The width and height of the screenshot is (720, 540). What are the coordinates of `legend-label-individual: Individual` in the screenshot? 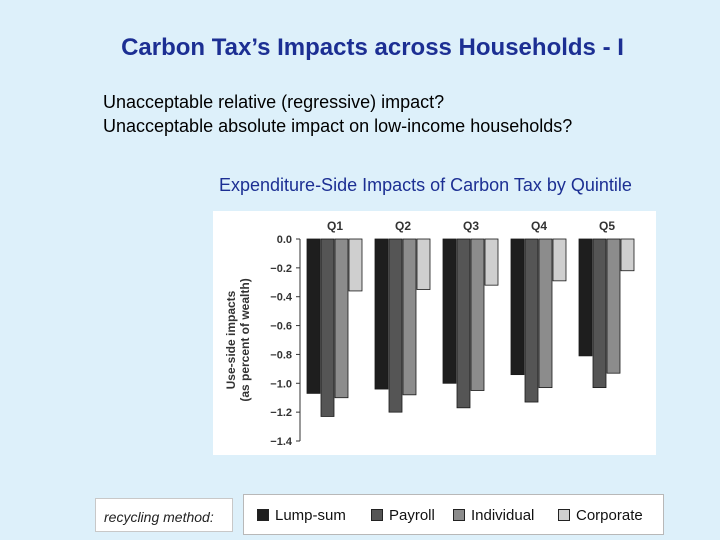 It's located at (503, 515).